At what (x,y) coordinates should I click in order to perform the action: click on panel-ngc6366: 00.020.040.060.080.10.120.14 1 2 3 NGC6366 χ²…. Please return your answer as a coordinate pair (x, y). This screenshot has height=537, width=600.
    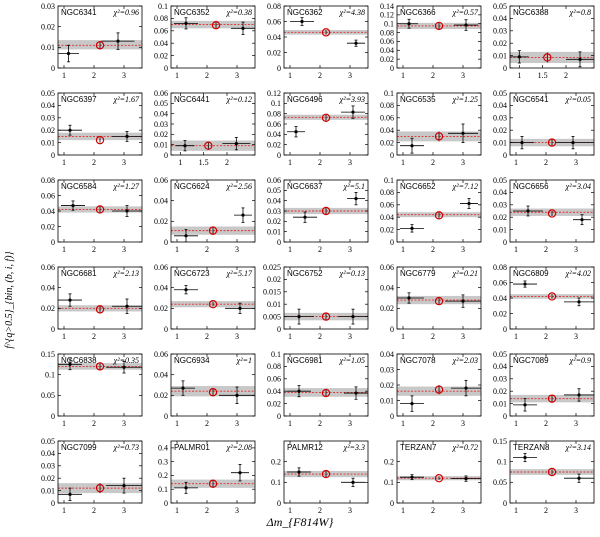
    Looking at the image, I should click on (431, 41).